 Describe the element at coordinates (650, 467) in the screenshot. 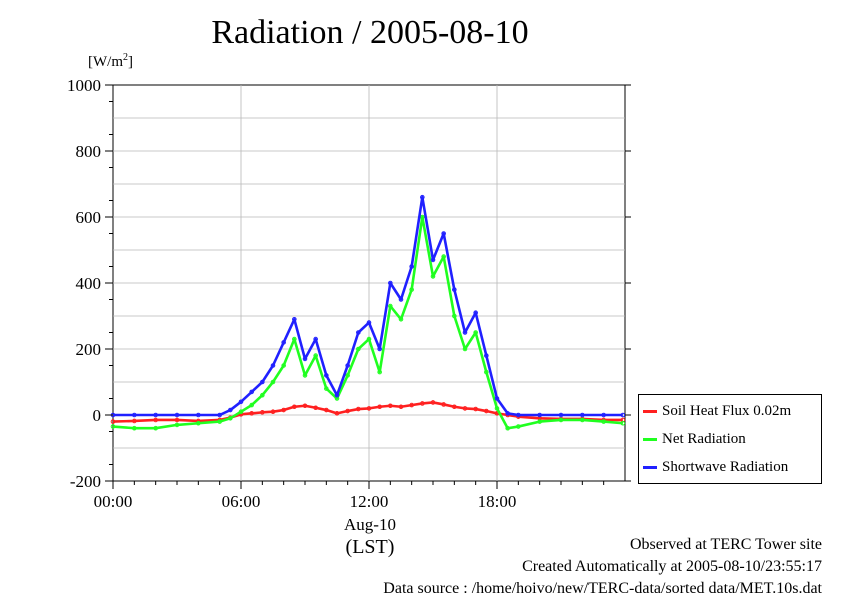

I see `legend-swatch-blue` at that location.